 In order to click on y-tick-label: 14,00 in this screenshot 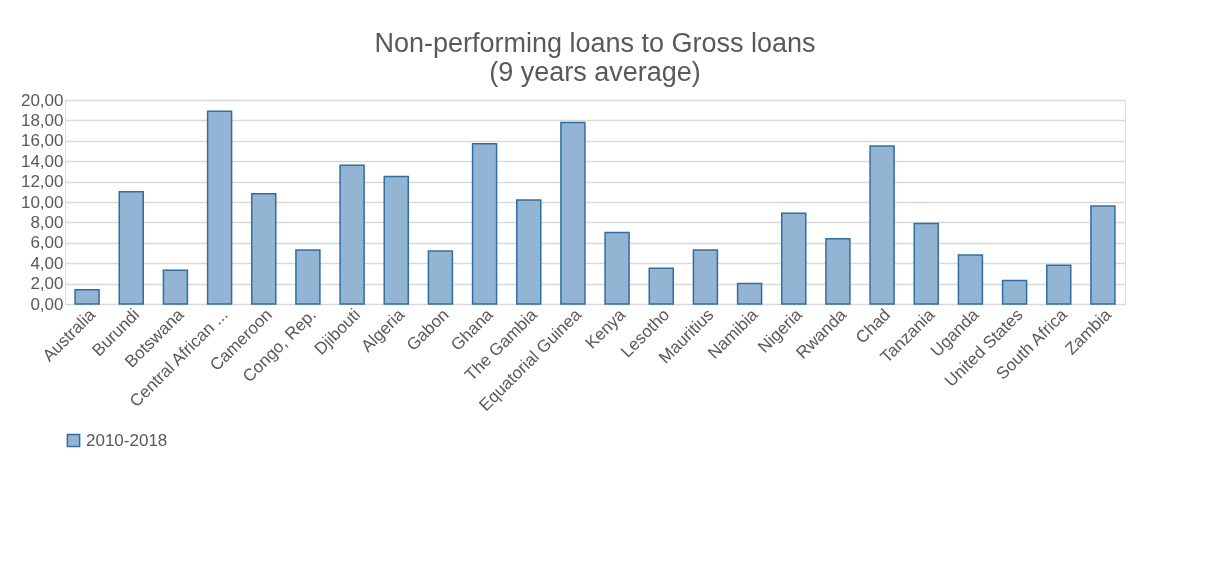, I will do `click(42, 161)`.